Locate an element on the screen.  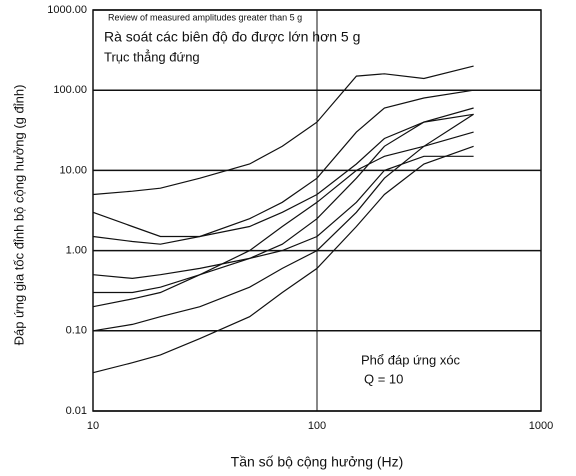
y-tick-label: 10.00 is located at coordinates (73, 170).